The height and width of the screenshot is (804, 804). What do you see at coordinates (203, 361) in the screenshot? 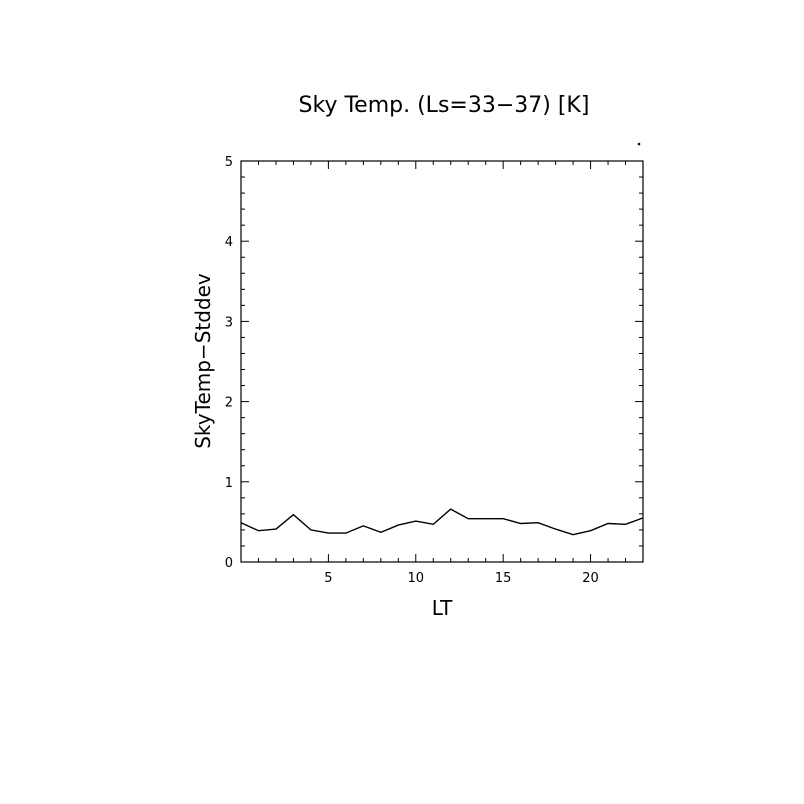
I see `y-axis-label: SkyTemp−Stddev` at bounding box center [203, 361].